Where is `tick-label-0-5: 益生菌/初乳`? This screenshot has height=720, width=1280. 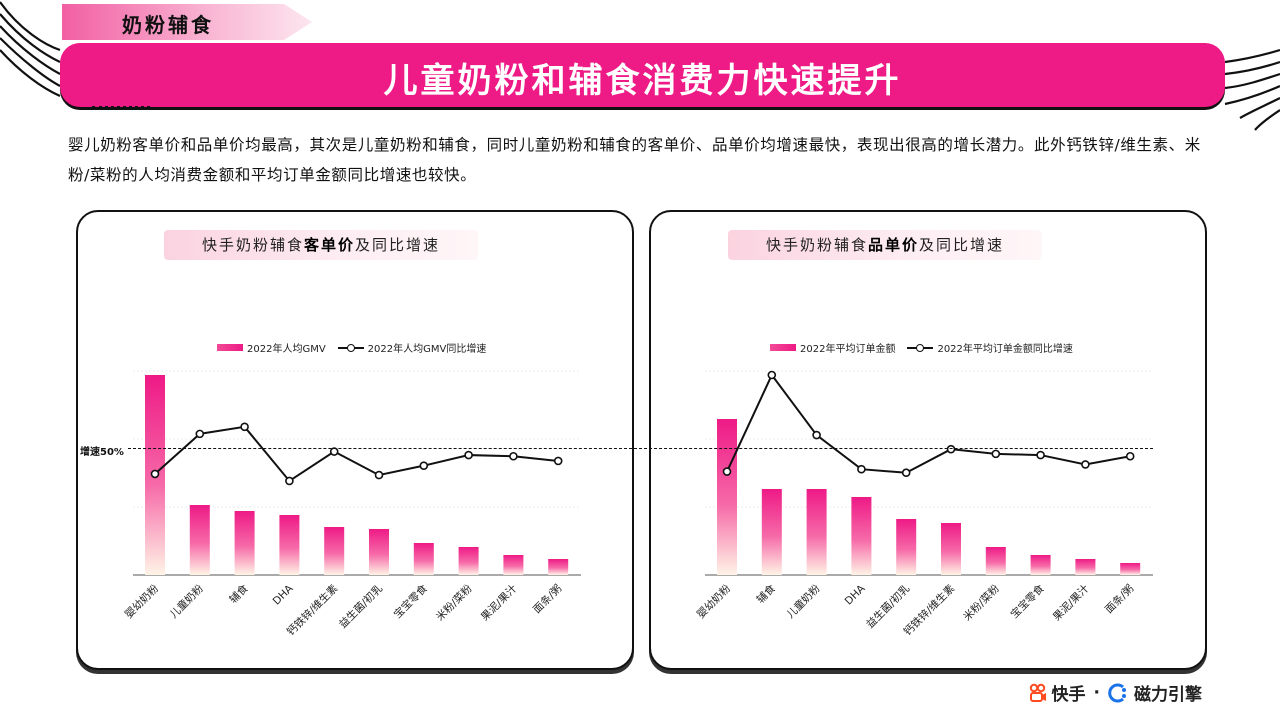 tick-label-0-5: 益生菌/初乳 is located at coordinates (360, 606).